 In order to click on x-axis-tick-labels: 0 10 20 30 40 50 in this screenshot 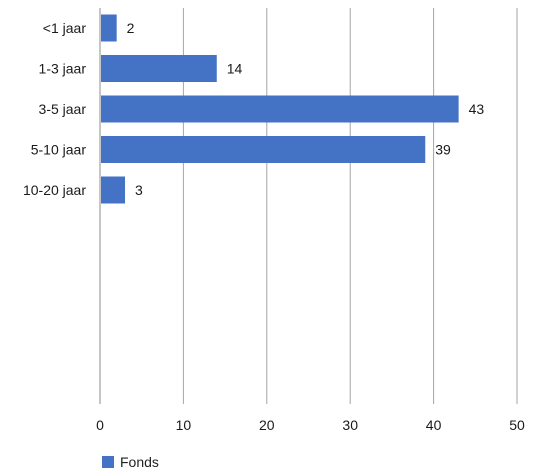, I will do `click(310, 425)`.